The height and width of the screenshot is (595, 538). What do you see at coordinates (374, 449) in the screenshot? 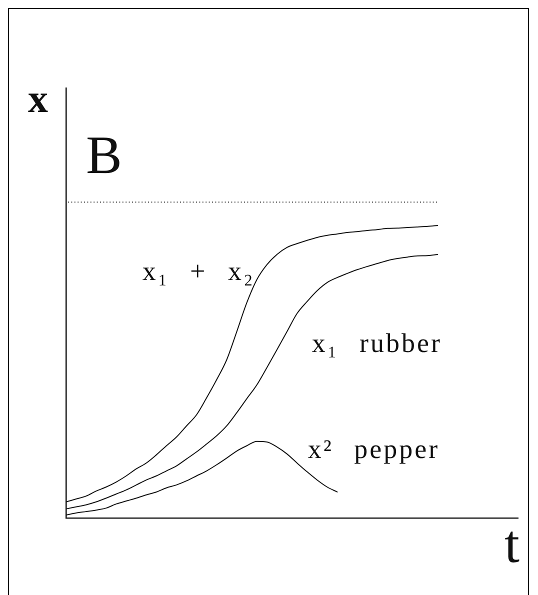
I see `series-label: x² pepper` at bounding box center [374, 449].